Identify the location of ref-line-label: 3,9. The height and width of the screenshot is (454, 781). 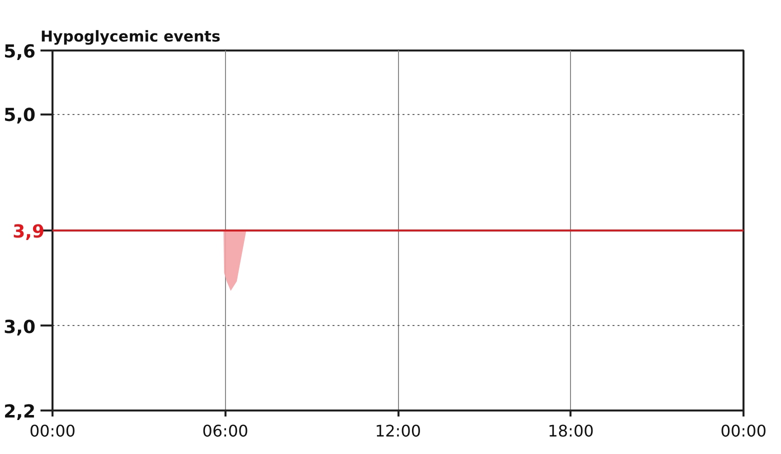
(28, 232).